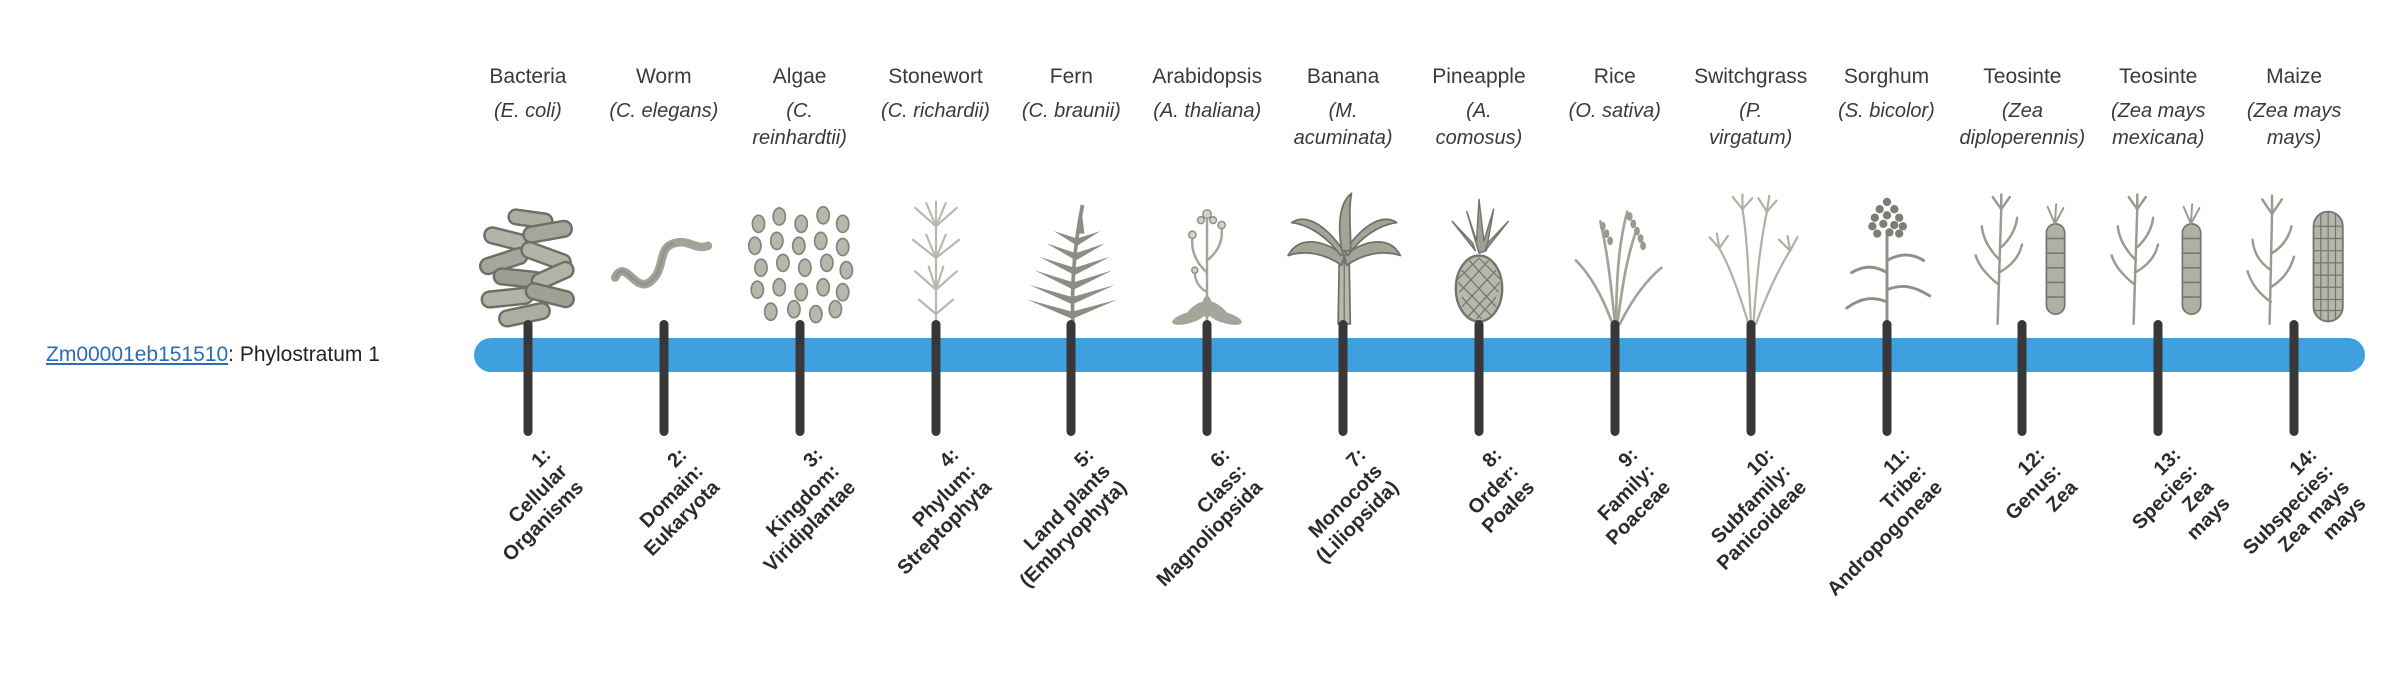 The height and width of the screenshot is (679, 2400). What do you see at coordinates (1886, 111) in the screenshot?
I see `taxon-sci-name: (S. bicolor)` at bounding box center [1886, 111].